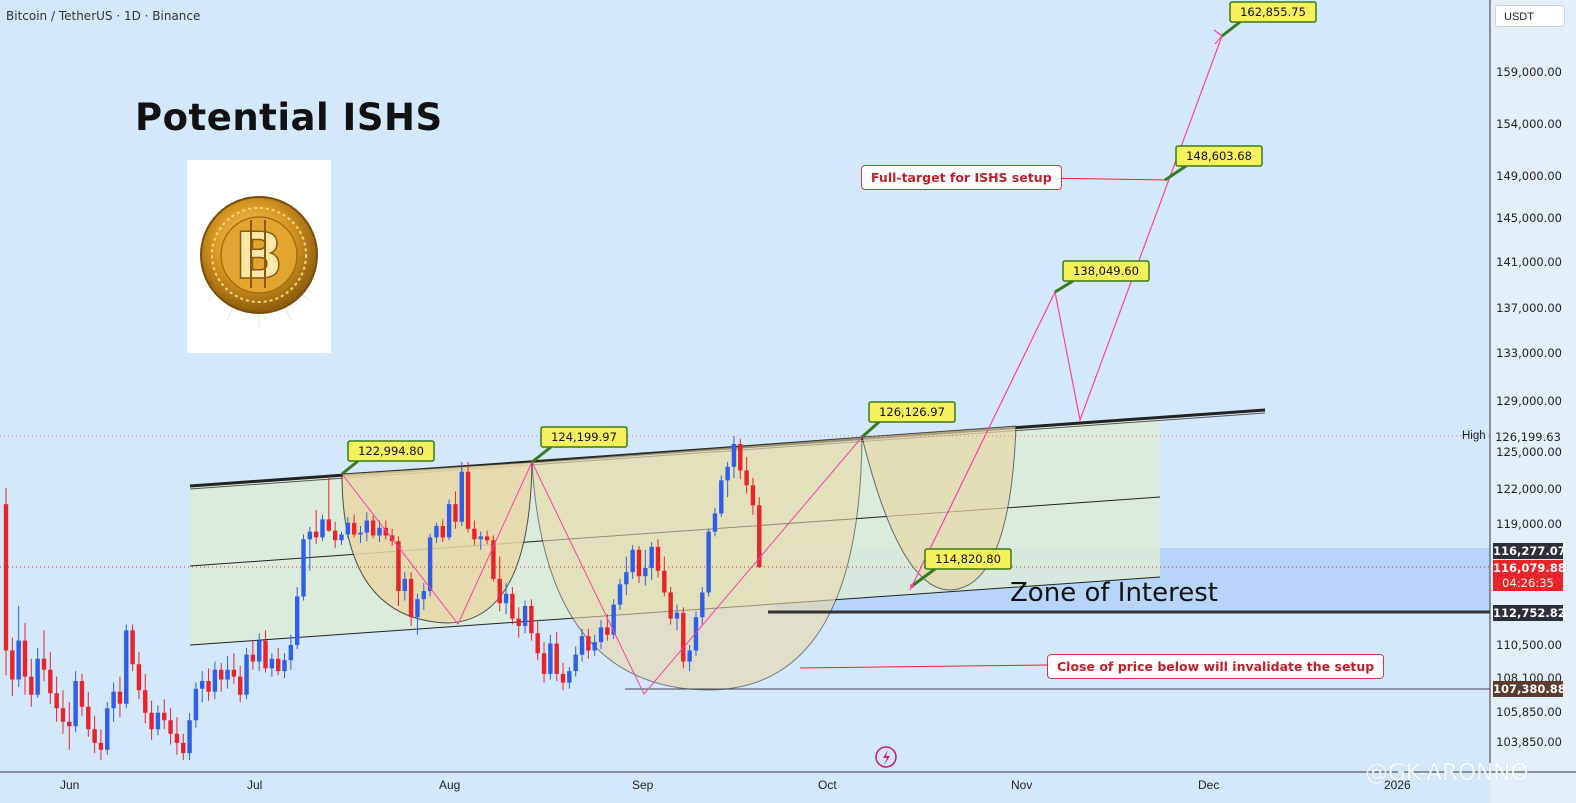 The height and width of the screenshot is (803, 1576). I want to click on x-tick-label: Jun, so click(70, 785).